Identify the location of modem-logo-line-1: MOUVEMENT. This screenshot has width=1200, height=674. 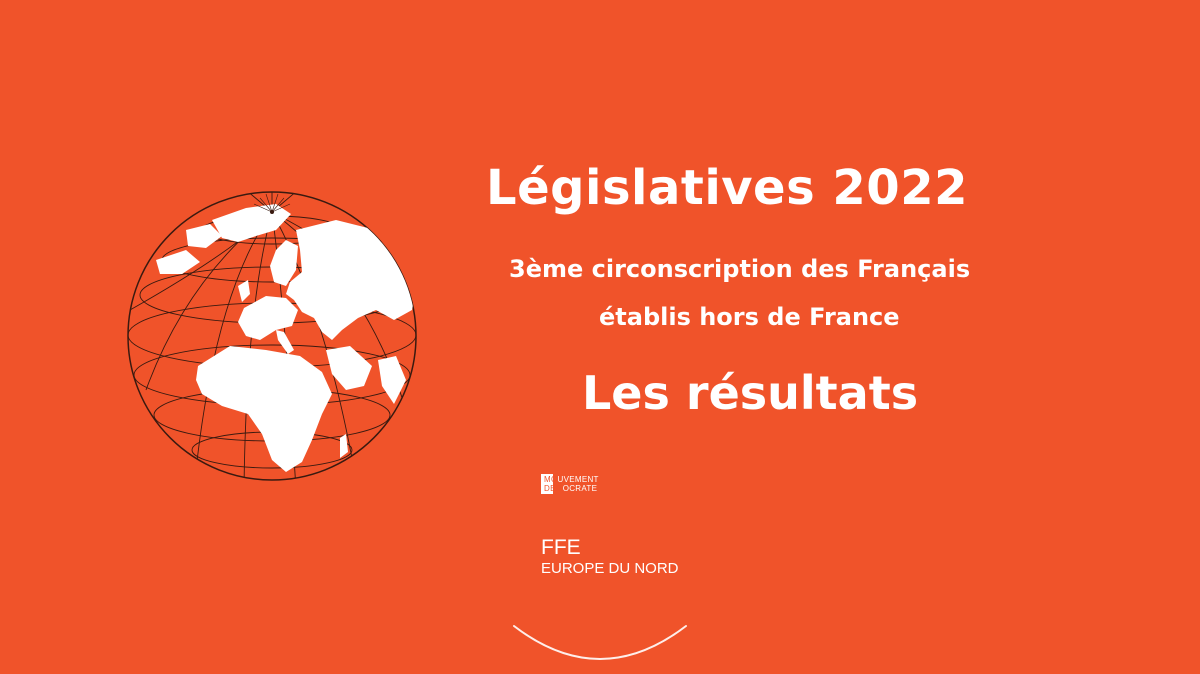
(571, 479).